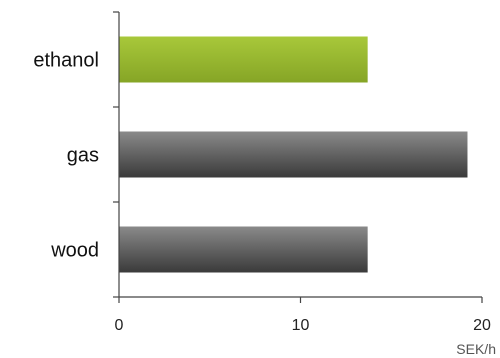 This screenshot has height=358, width=500. Describe the element at coordinates (482, 325) in the screenshot. I see `x-tick-label: 20` at that location.